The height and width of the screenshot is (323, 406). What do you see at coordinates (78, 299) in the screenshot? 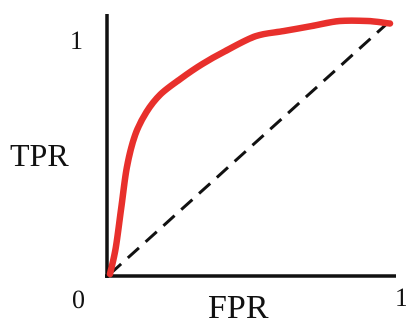
I see `x-tick-label-0: 0` at bounding box center [78, 299].